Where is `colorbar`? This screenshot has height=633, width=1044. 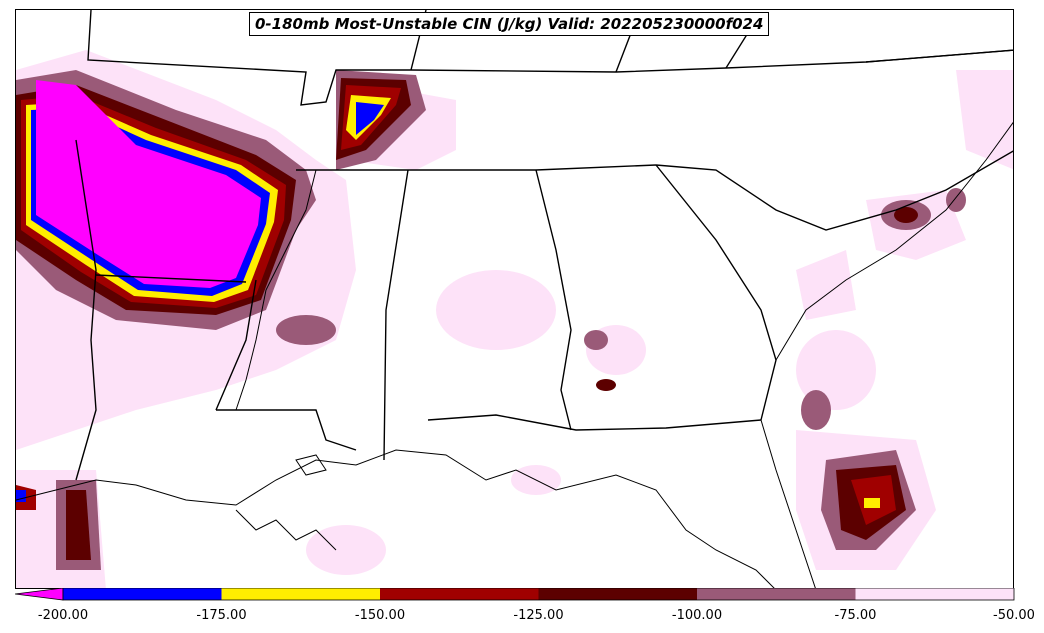
colorbar is located at coordinates (515, 594).